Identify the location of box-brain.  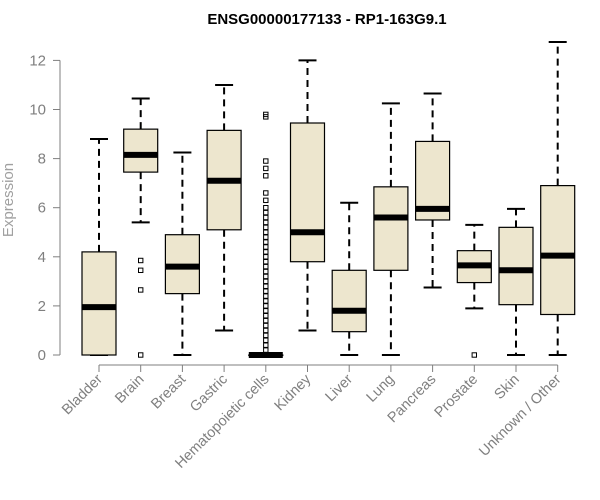
(141, 227).